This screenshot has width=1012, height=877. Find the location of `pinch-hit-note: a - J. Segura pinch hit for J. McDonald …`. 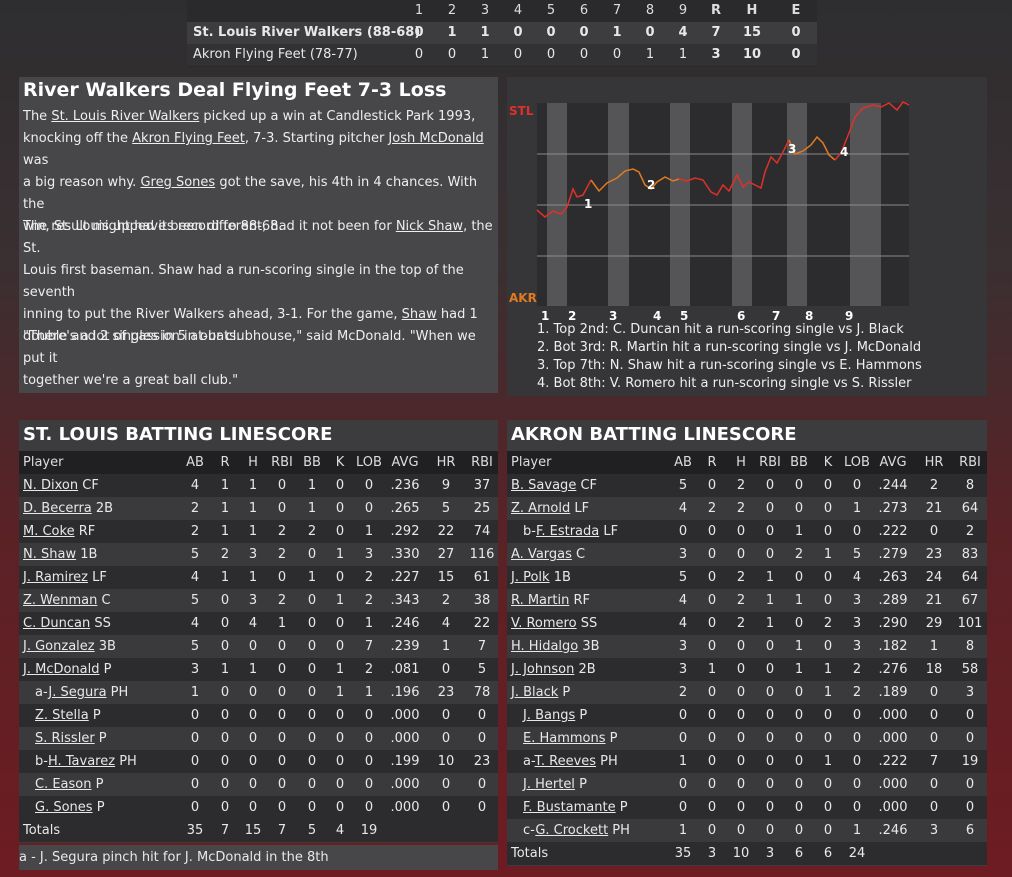

pinch-hit-note: a - J. Segura pinch hit for J. McDonald … is located at coordinates (258, 857).